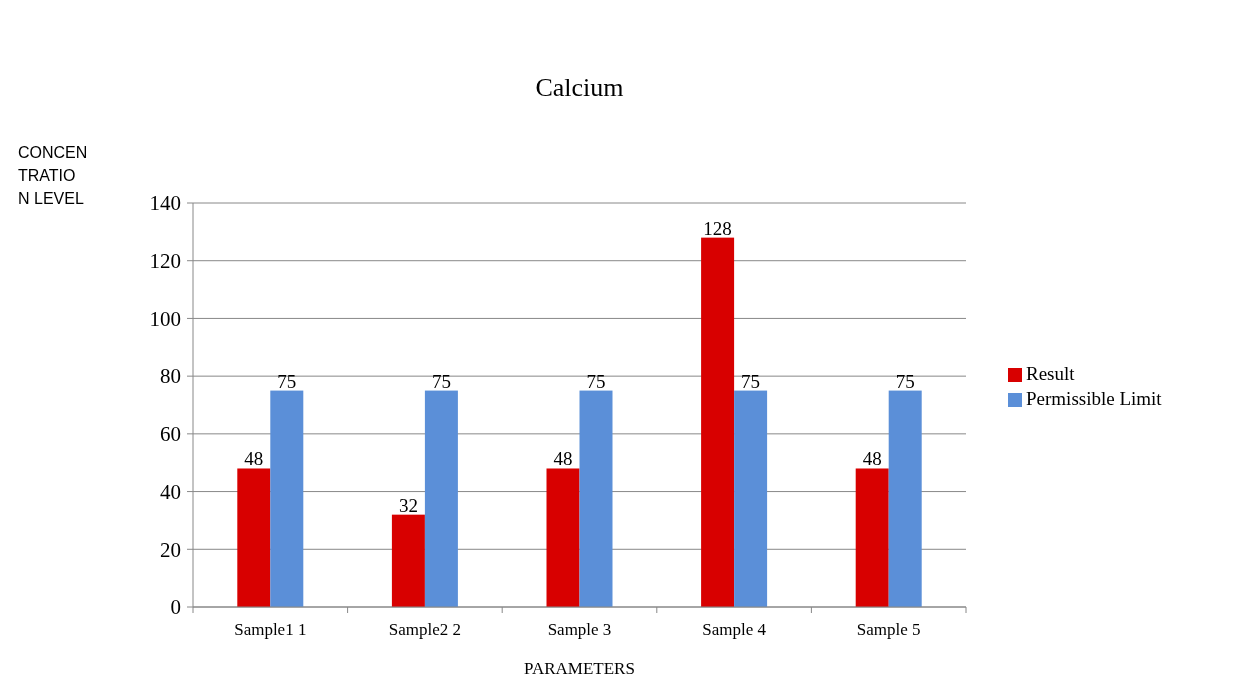  I want to click on y-axis-title: CONCENTRATION LEVEL, so click(53, 175).